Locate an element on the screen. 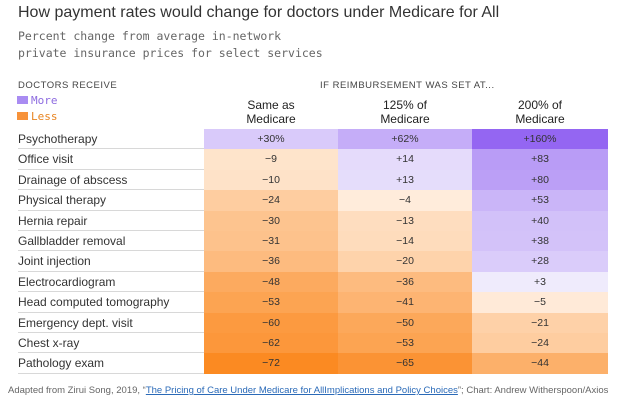 Image resolution: width=620 pixels, height=403 pixels. heat-cell: −65 is located at coordinates (405, 363).